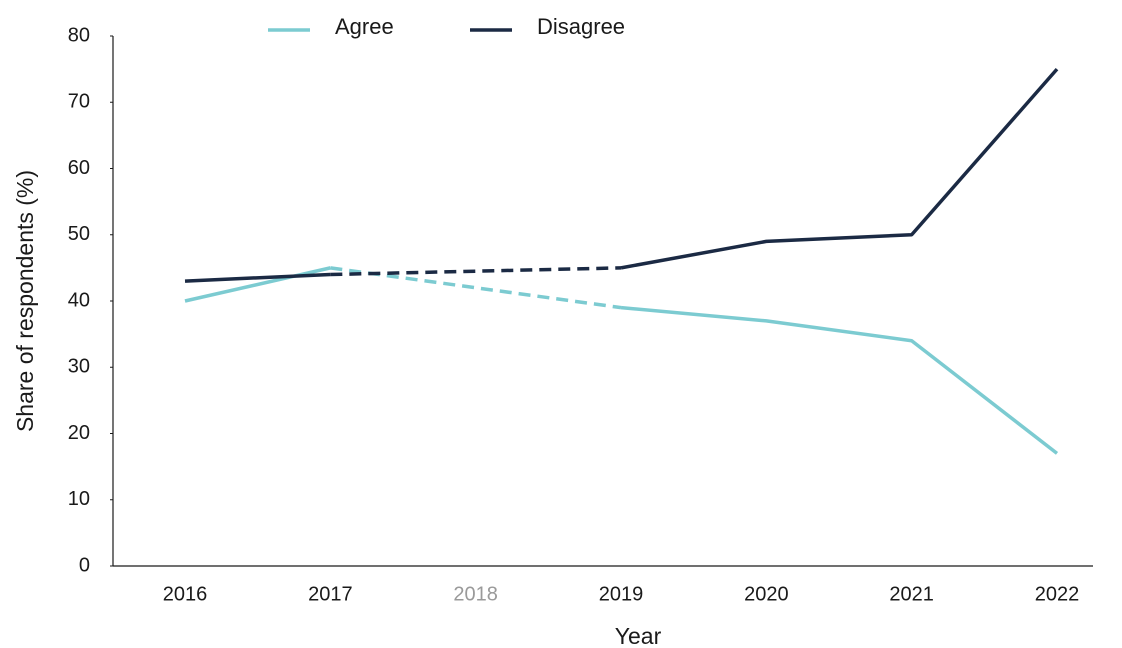 The image size is (1122, 648). What do you see at coordinates (476, 271) in the screenshot?
I see `gap-bridge` at bounding box center [476, 271].